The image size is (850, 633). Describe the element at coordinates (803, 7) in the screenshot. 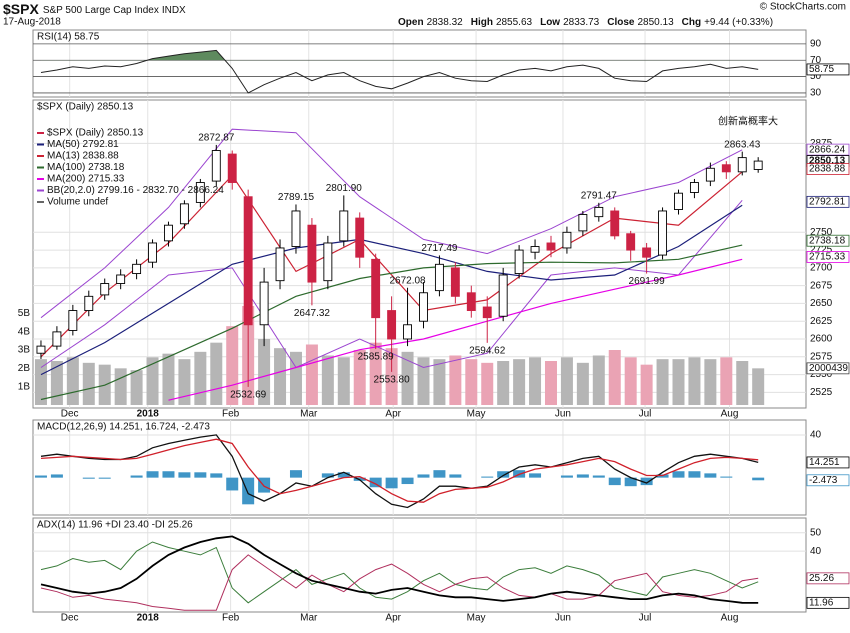

I see `credit: © StockCharts.com` at that location.